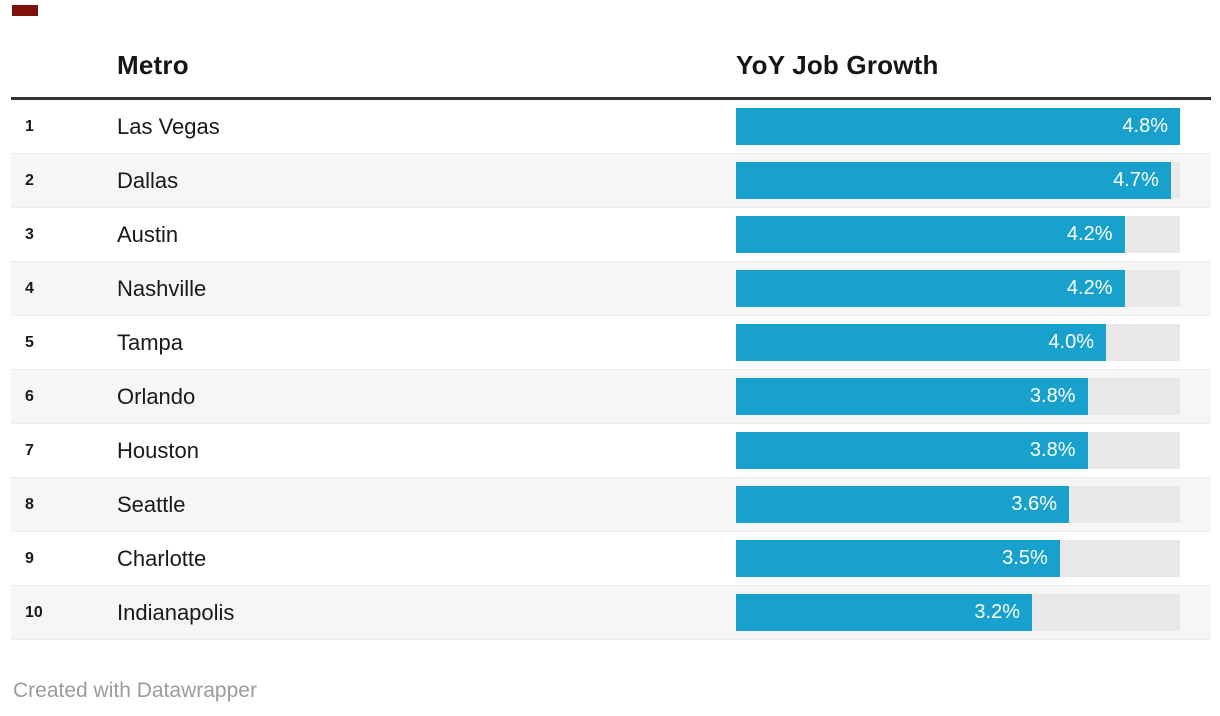  Describe the element at coordinates (168, 126) in the screenshot. I see `metro-cell: Las Vegas` at that location.